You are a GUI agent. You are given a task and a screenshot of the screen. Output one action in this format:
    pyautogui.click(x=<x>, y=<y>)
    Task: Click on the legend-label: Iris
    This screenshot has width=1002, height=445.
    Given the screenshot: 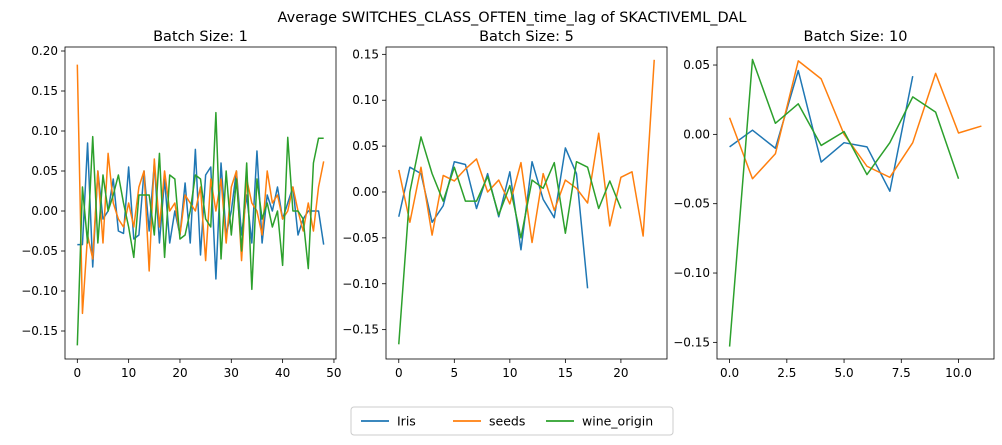 What is the action you would take?
    pyautogui.click(x=406, y=421)
    